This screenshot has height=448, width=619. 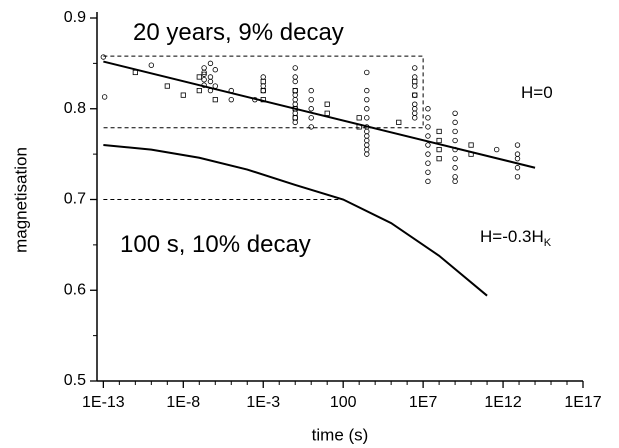 I want to click on y-axis-label: magnetisation, so click(x=20, y=200).